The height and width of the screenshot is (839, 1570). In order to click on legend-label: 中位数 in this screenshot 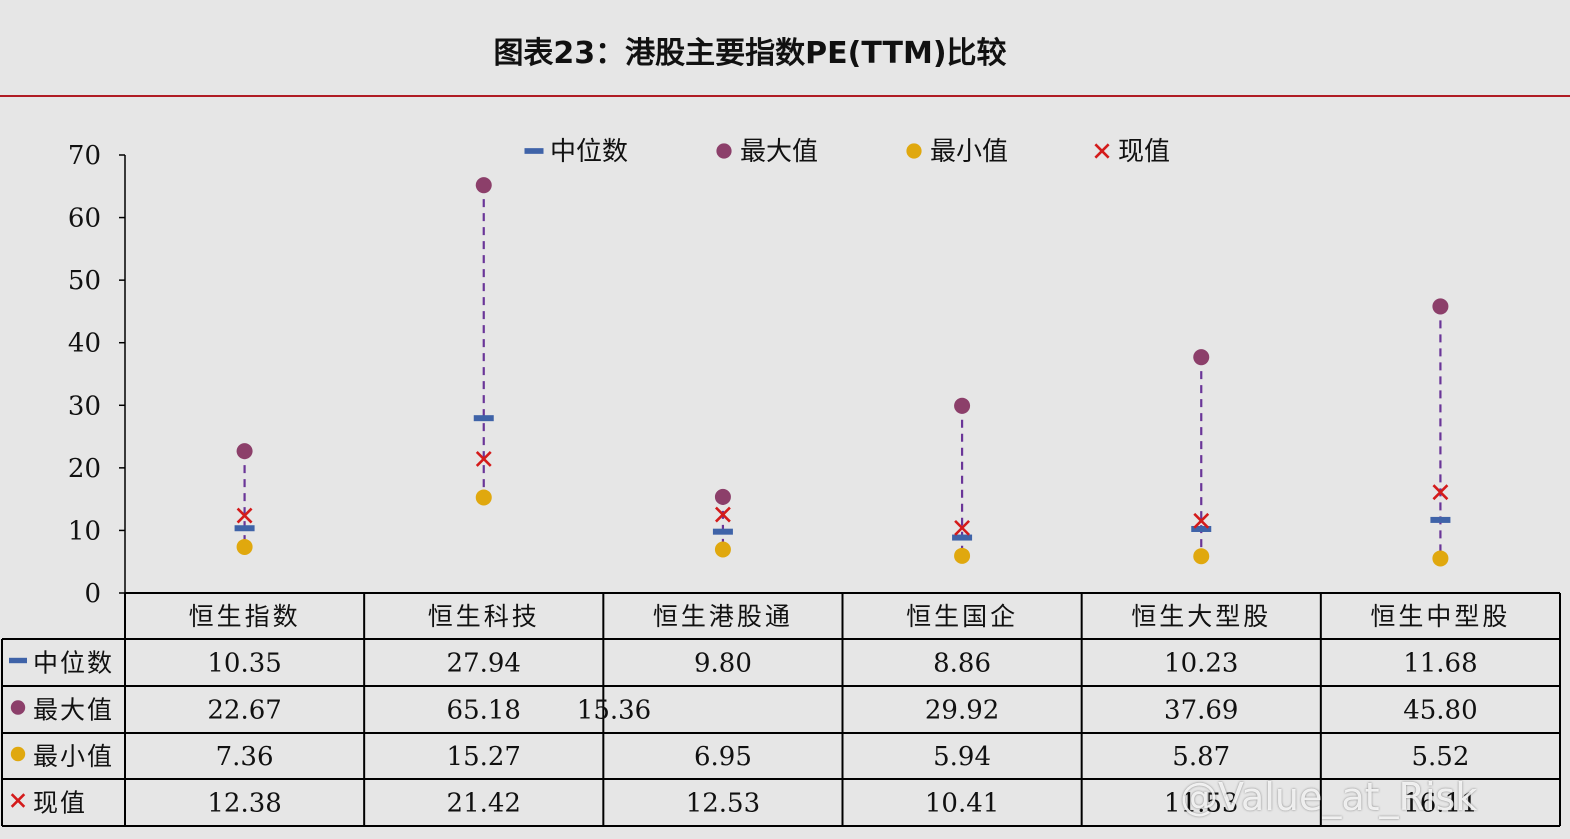, I will do `click(589, 152)`.